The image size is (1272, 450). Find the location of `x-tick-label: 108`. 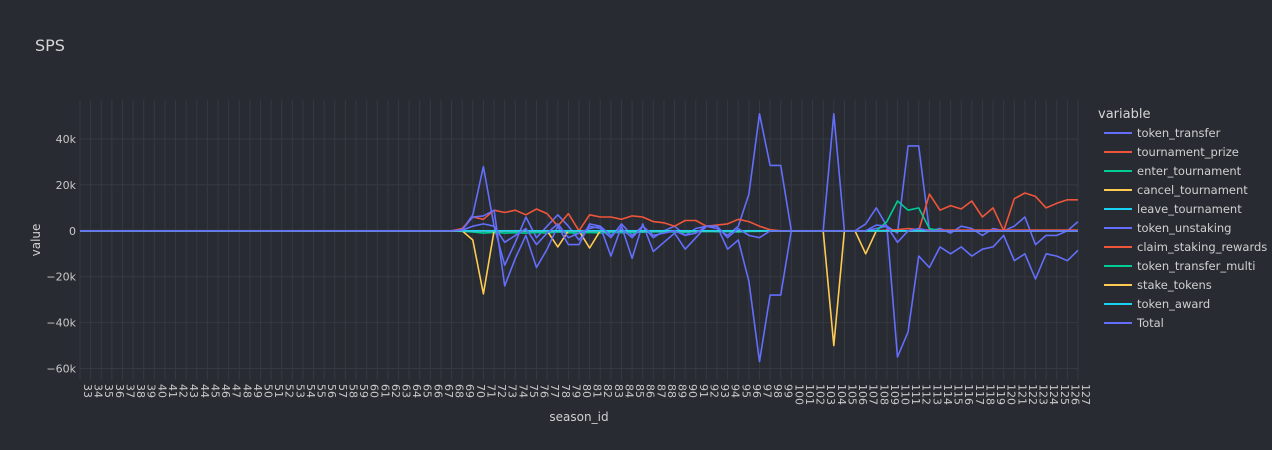

x-tick-label: 108 is located at coordinates (883, 394).